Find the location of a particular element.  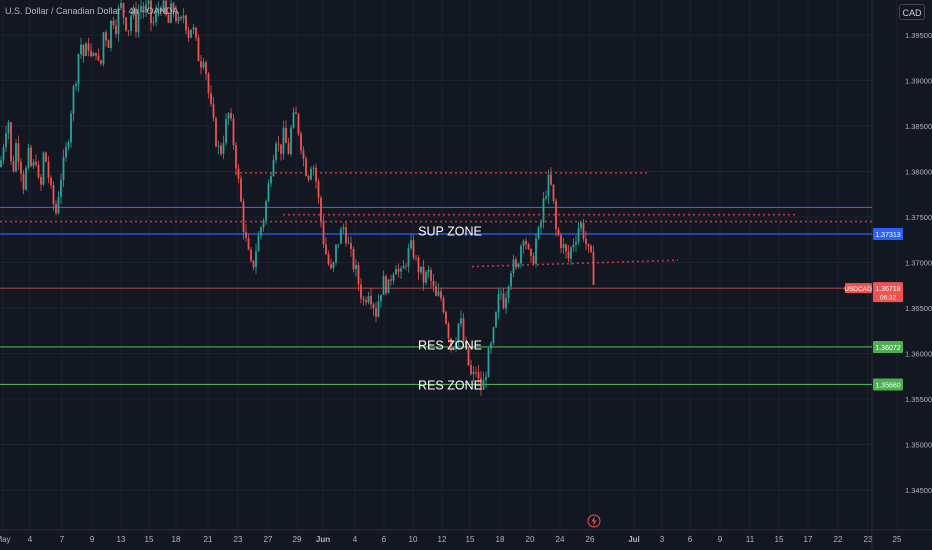

date-tick-label: 29 is located at coordinates (297, 539).